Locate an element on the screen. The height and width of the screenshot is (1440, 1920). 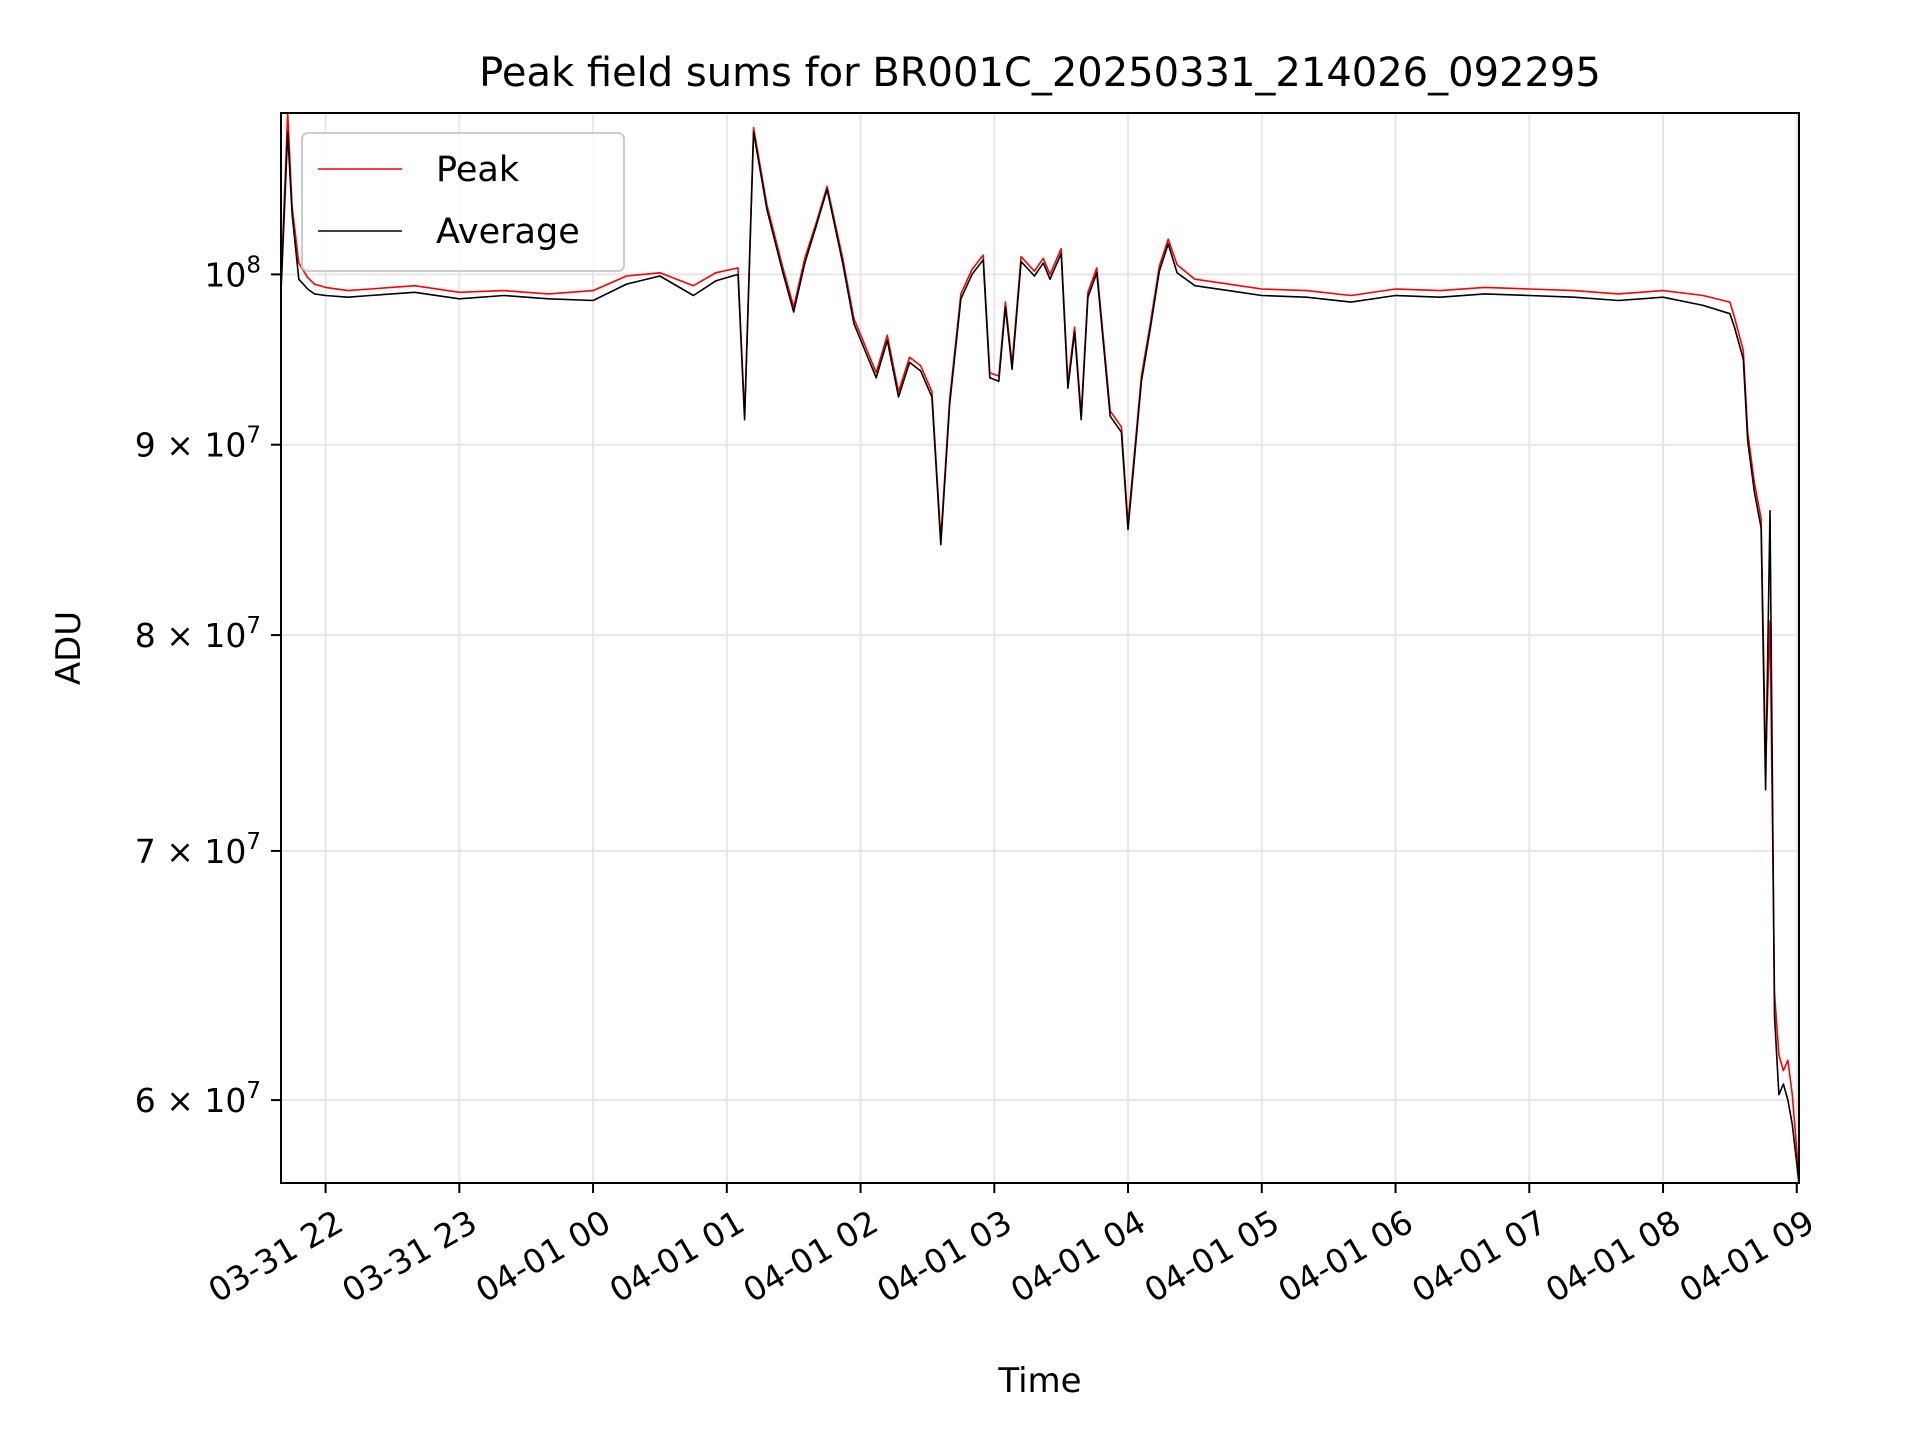
y-tick-label: 6 × 107 is located at coordinates (198, 1099).